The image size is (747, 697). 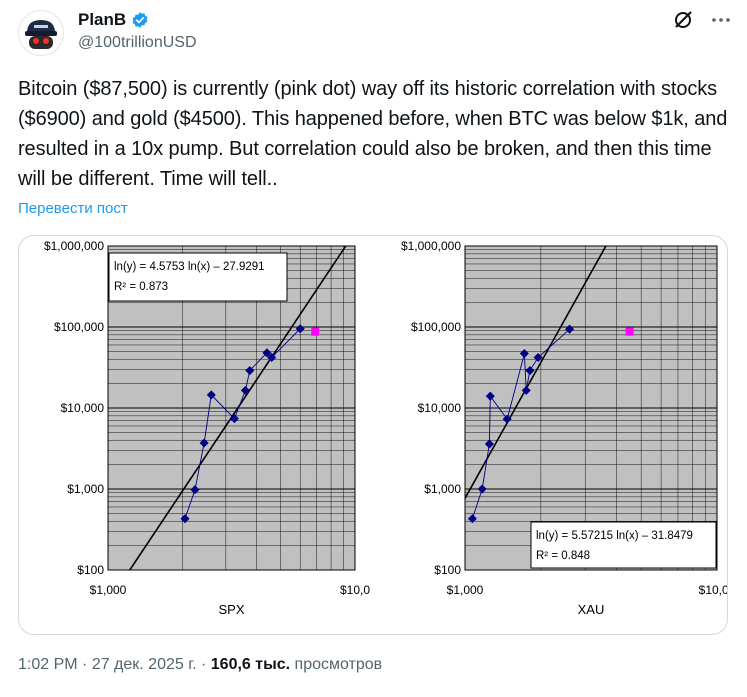 What do you see at coordinates (563, 556) in the screenshot?
I see `r-squared-text: R² = 0.848` at bounding box center [563, 556].